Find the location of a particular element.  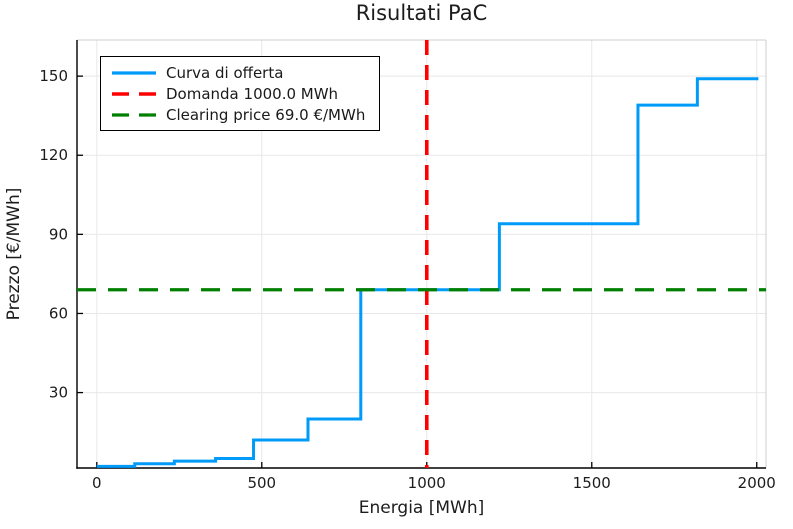

y-tick-label: 30 is located at coordinates (58, 393).